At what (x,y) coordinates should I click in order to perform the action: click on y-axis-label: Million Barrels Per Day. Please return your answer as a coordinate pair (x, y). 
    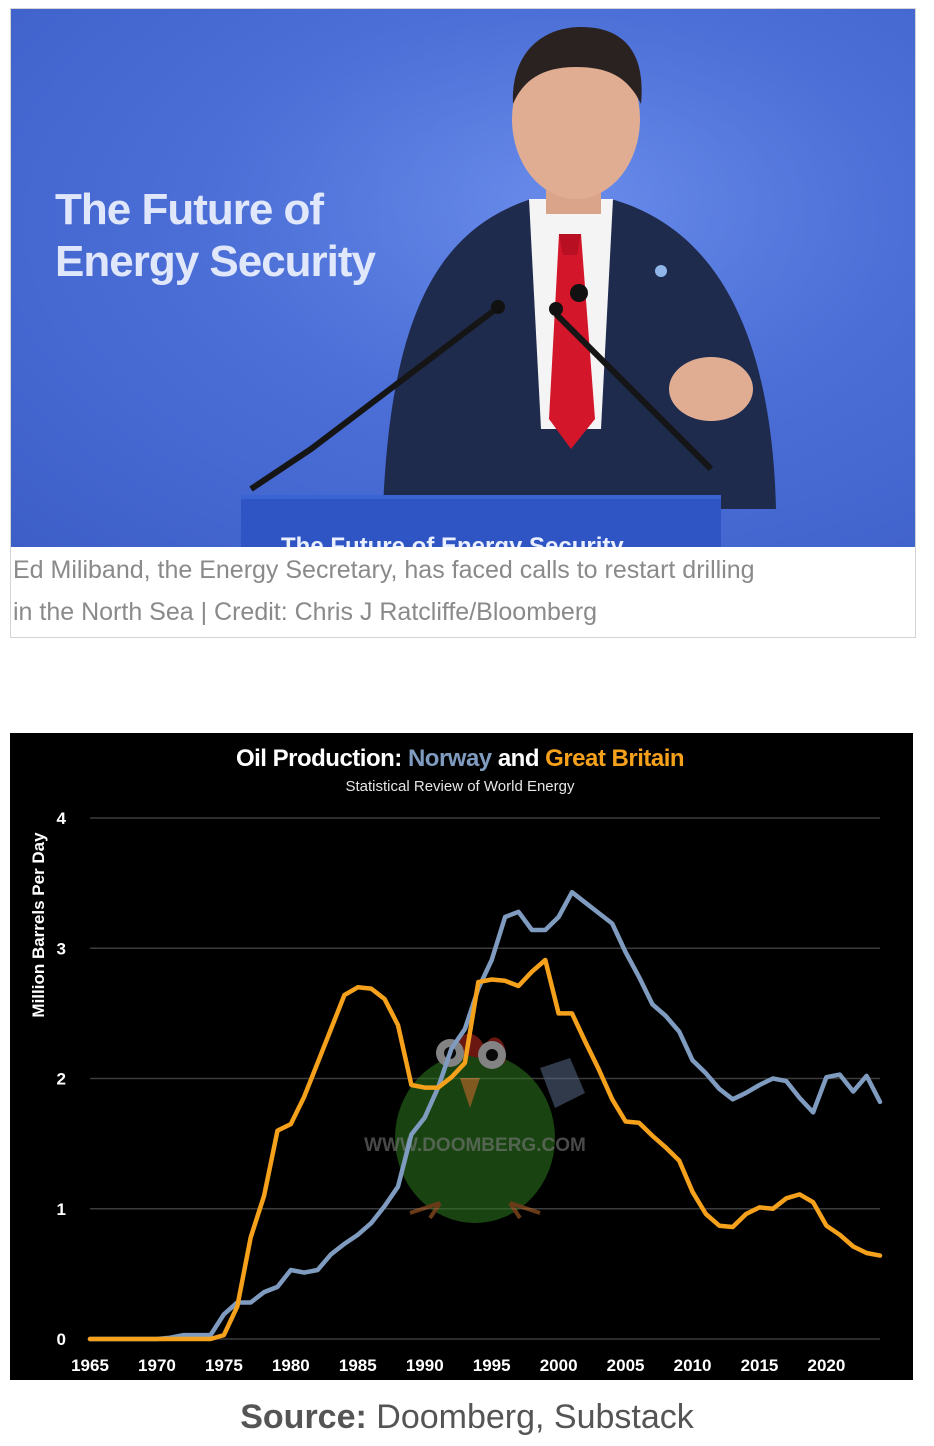
    Looking at the image, I should click on (38, 925).